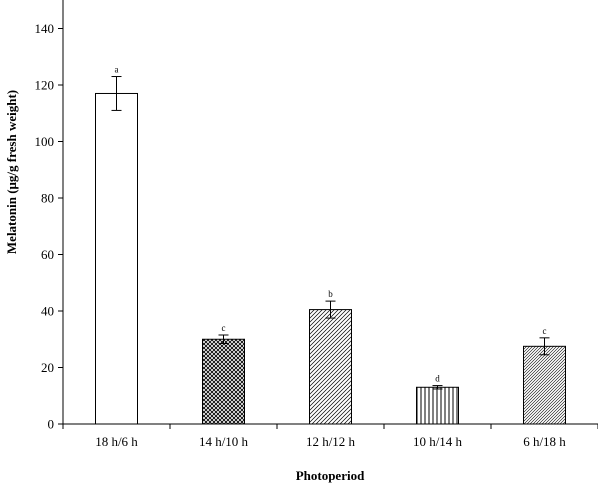  Describe the element at coordinates (117, 70) in the screenshot. I see `significance-letter: a` at that location.